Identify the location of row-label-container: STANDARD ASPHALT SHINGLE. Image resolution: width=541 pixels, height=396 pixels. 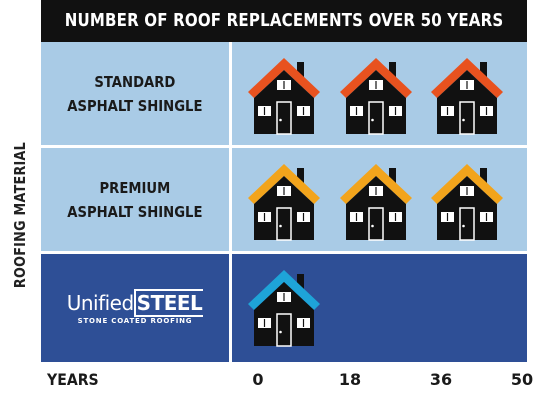
(135, 93).